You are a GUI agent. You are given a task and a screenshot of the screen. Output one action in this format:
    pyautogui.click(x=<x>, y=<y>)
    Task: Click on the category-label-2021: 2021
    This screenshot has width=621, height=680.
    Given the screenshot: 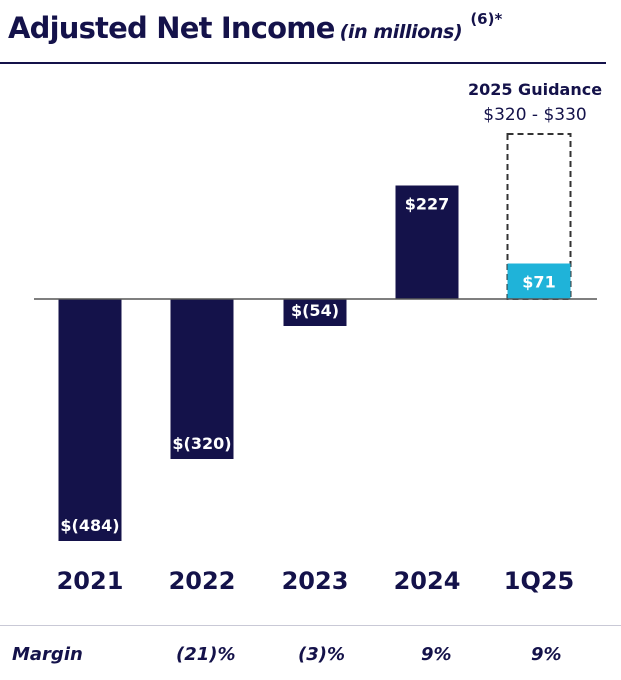 What is the action you would take?
    pyautogui.click(x=90, y=581)
    